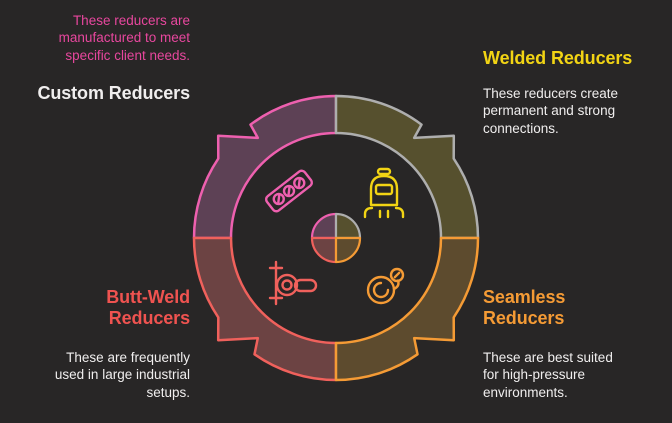 The image size is (672, 423). I want to click on helmet-visor, so click(384, 189).